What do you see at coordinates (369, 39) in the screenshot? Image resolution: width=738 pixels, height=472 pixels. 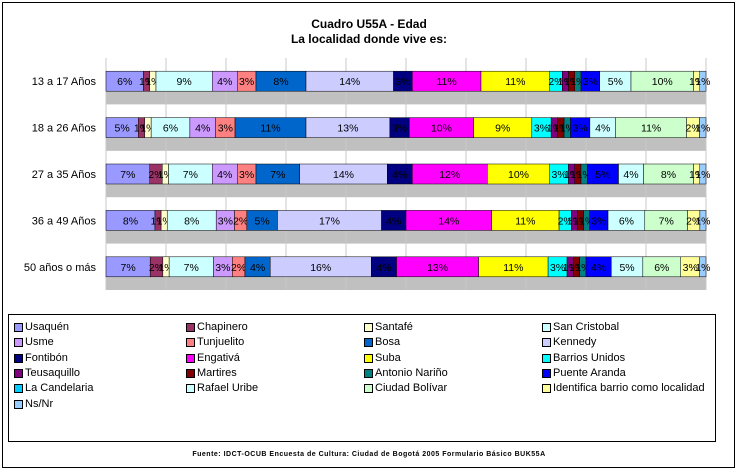 I see `chart-subtitle: La localidad donde vive es:` at bounding box center [369, 39].